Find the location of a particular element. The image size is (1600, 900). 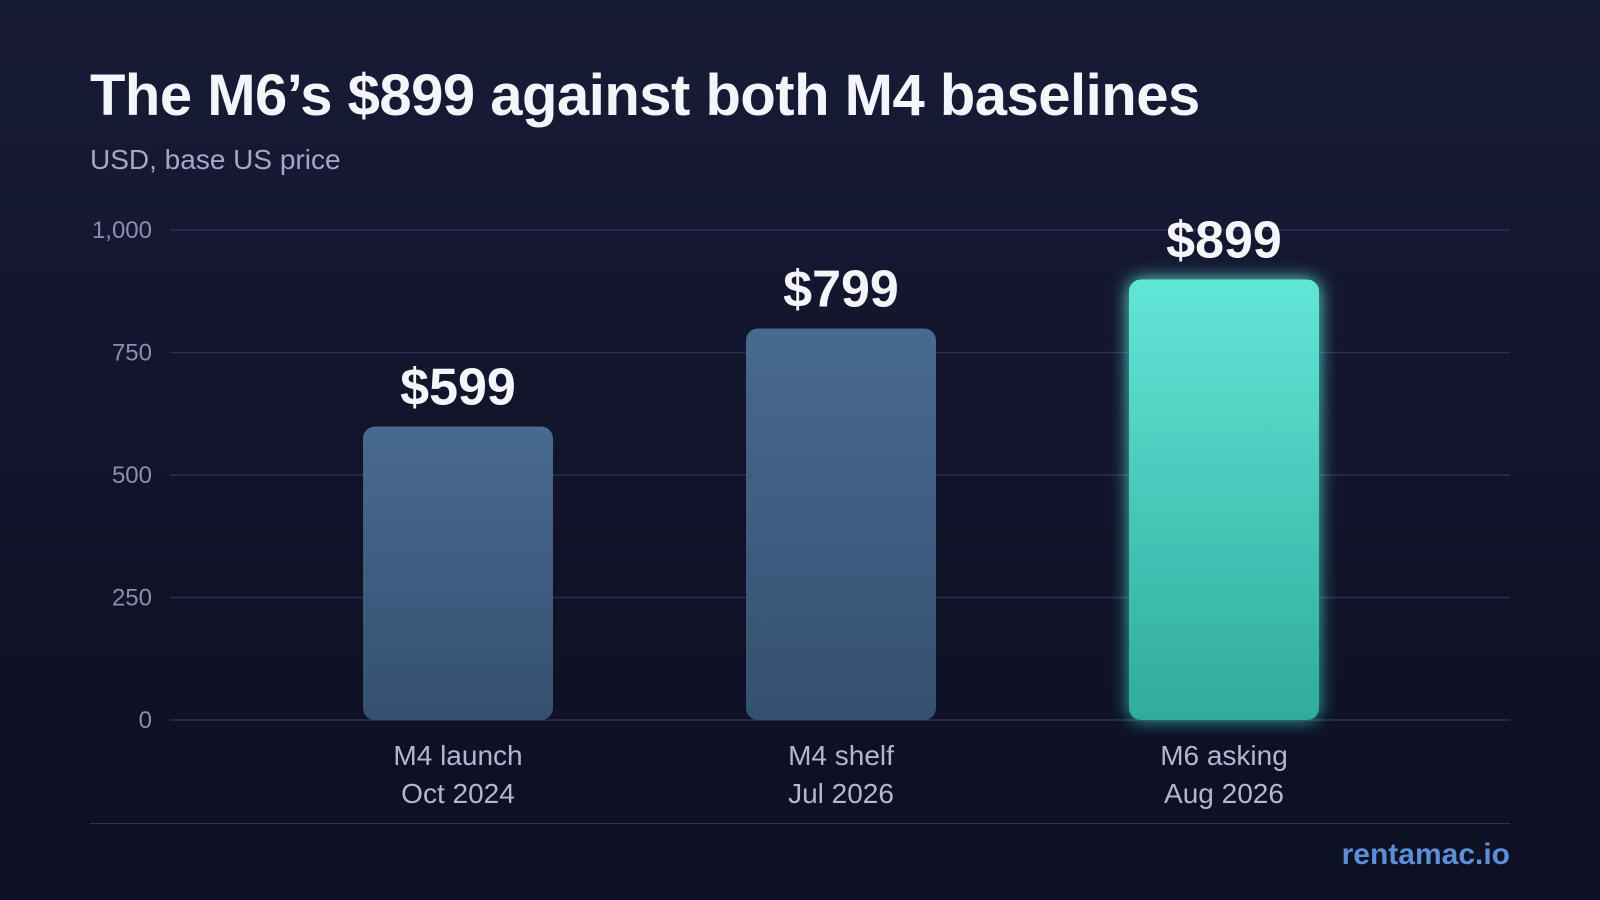

category-date-label: Oct 2024 is located at coordinates (458, 793).